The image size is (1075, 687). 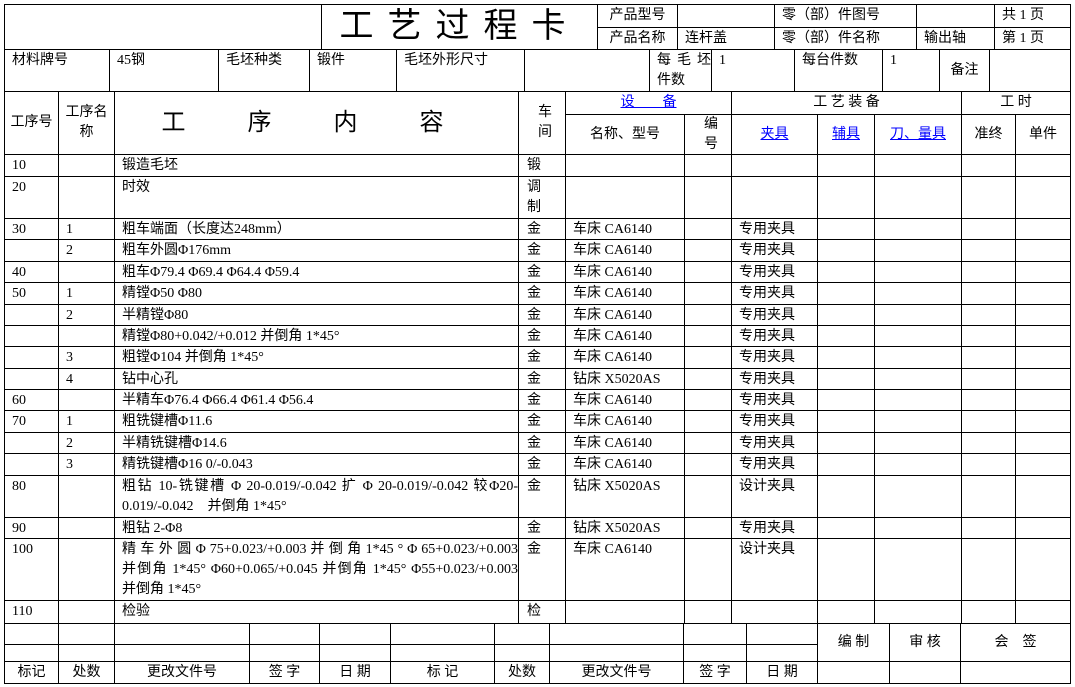 What do you see at coordinates (1015, 642) in the screenshot?
I see `footer-countersign-text: 会 签` at bounding box center [1015, 642].